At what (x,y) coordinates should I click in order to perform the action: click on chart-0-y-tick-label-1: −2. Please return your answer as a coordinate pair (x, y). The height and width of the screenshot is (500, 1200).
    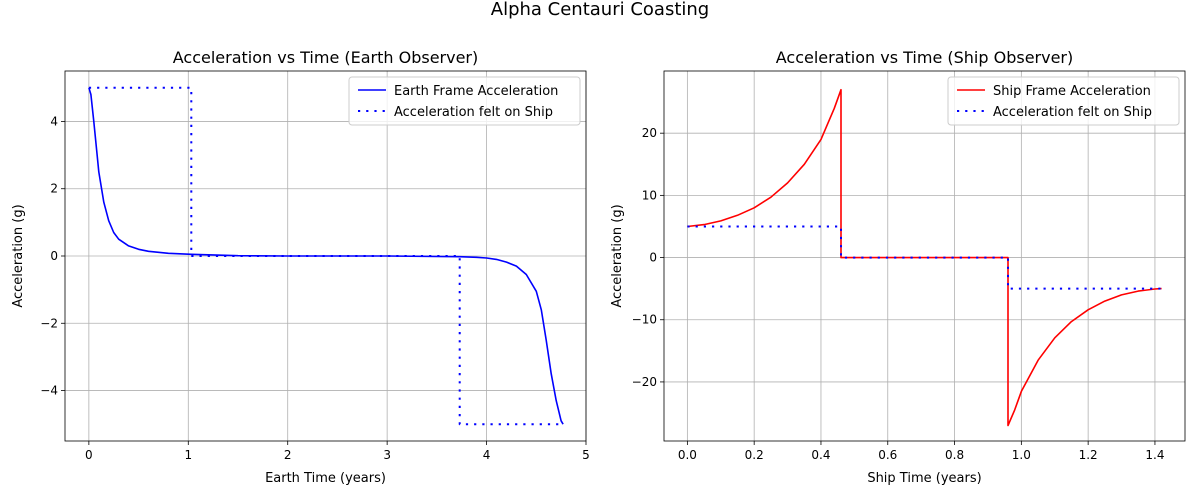
    Looking at the image, I should click on (49, 323).